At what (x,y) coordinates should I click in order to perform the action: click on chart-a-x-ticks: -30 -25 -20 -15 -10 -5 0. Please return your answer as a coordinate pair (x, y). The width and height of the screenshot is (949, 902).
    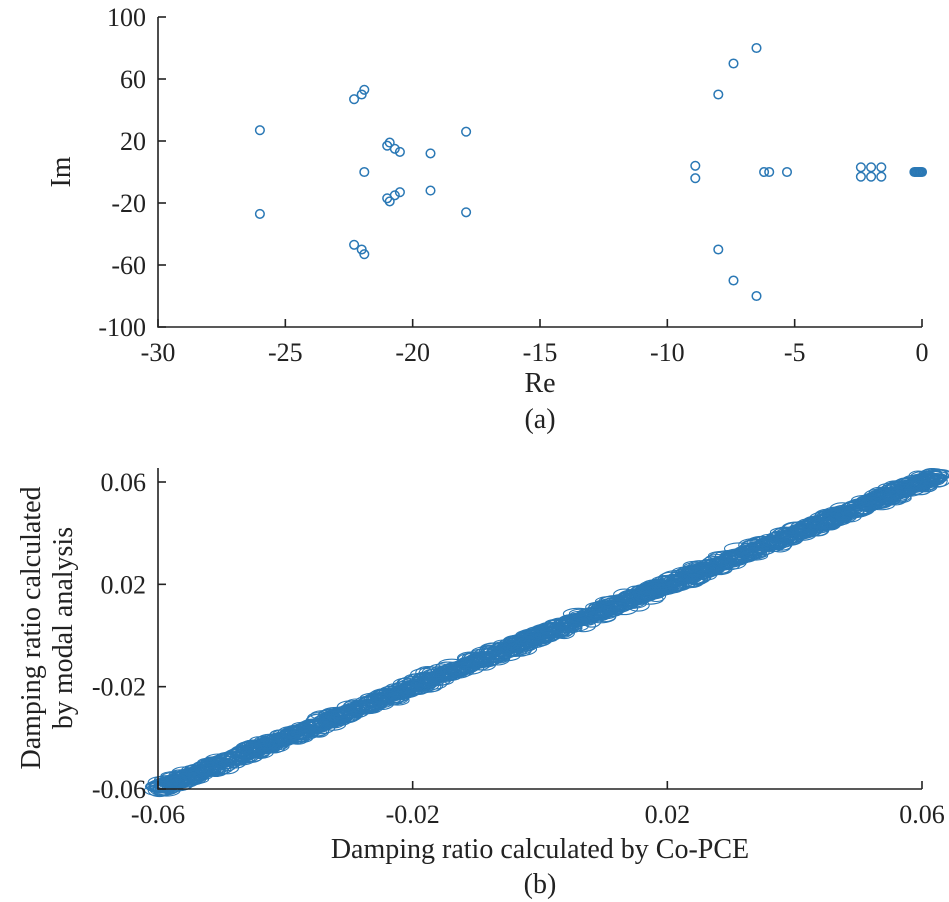
    Looking at the image, I should click on (535, 343).